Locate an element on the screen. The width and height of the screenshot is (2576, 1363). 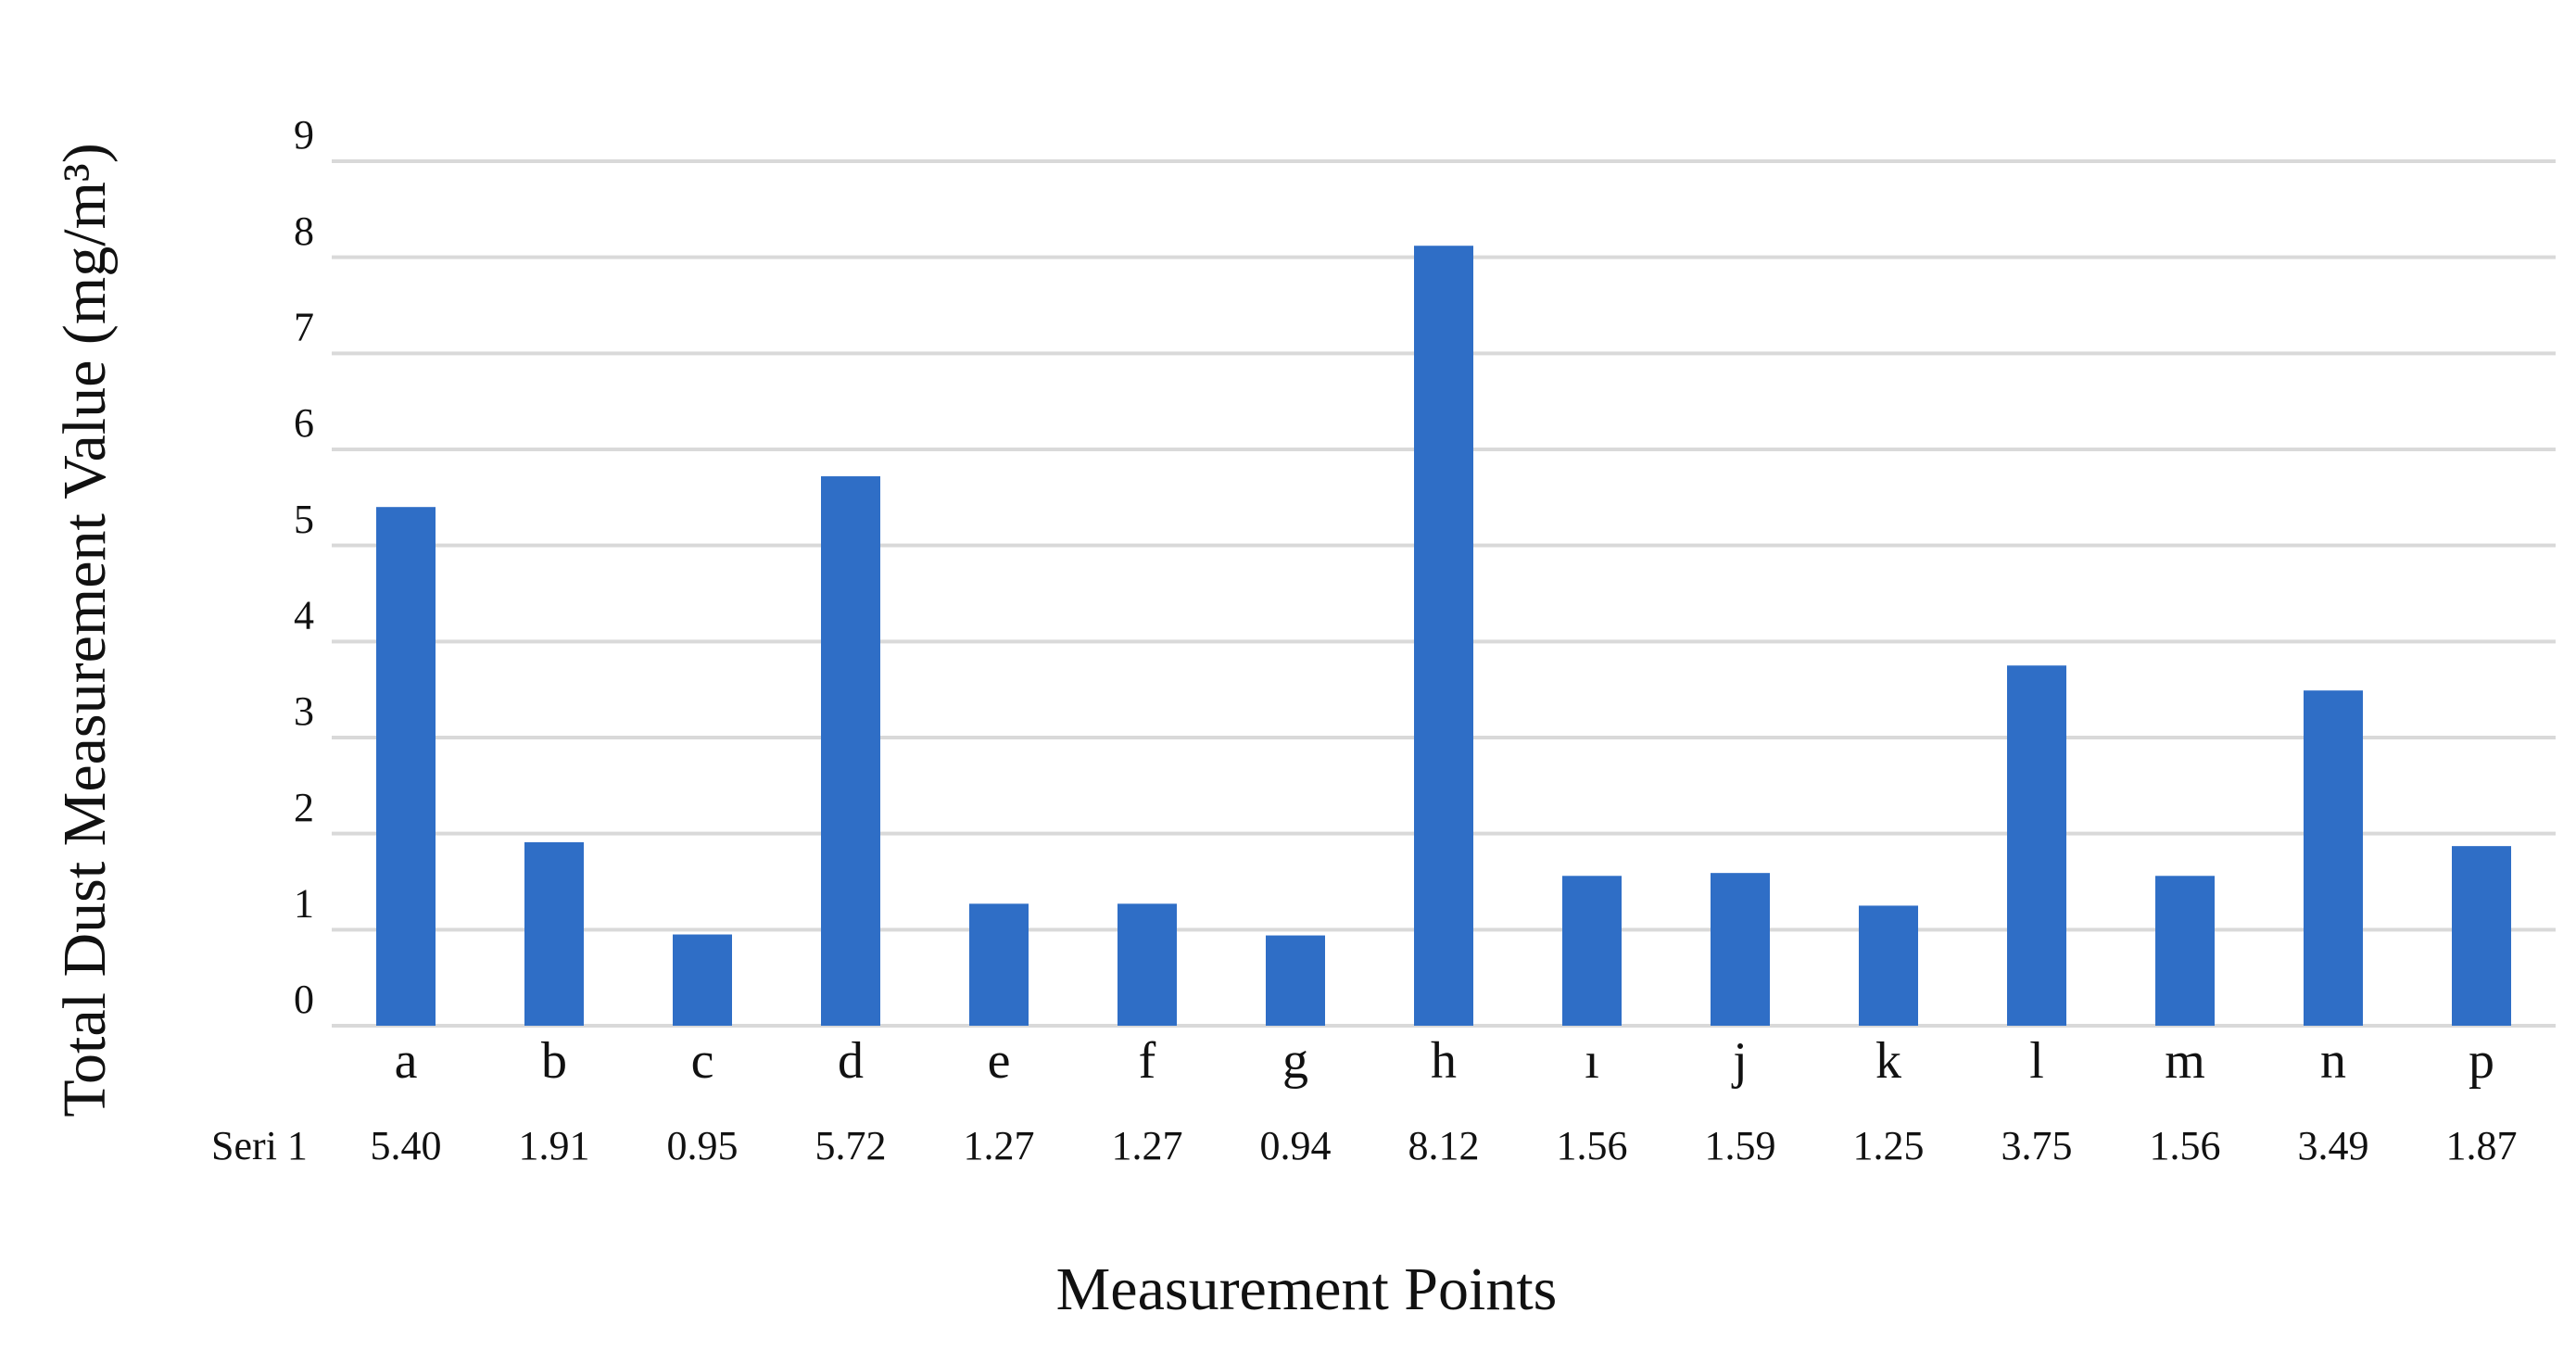
x-tick-label: l is located at coordinates (2037, 1061).